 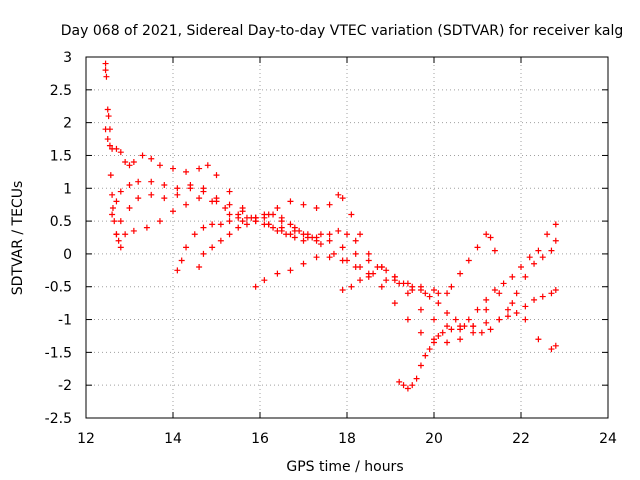 I want to click on x-tick-label: 20, so click(x=434, y=439).